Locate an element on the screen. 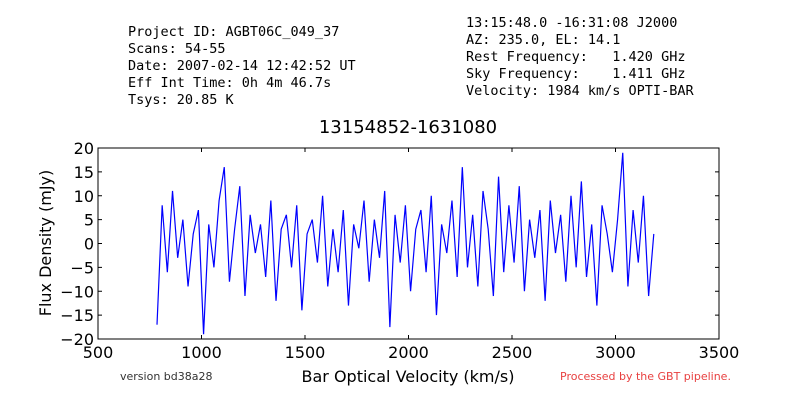 Image resolution: width=800 pixels, height=400 pixels. x-axis-label: Bar Optical Velocity (km/s) is located at coordinates (408, 376).